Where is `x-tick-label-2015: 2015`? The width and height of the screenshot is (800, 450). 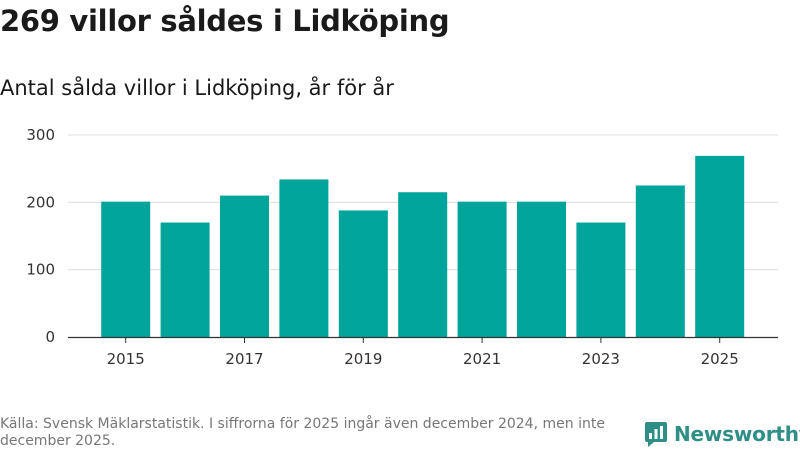 x-tick-label-2015: 2015 is located at coordinates (126, 359).